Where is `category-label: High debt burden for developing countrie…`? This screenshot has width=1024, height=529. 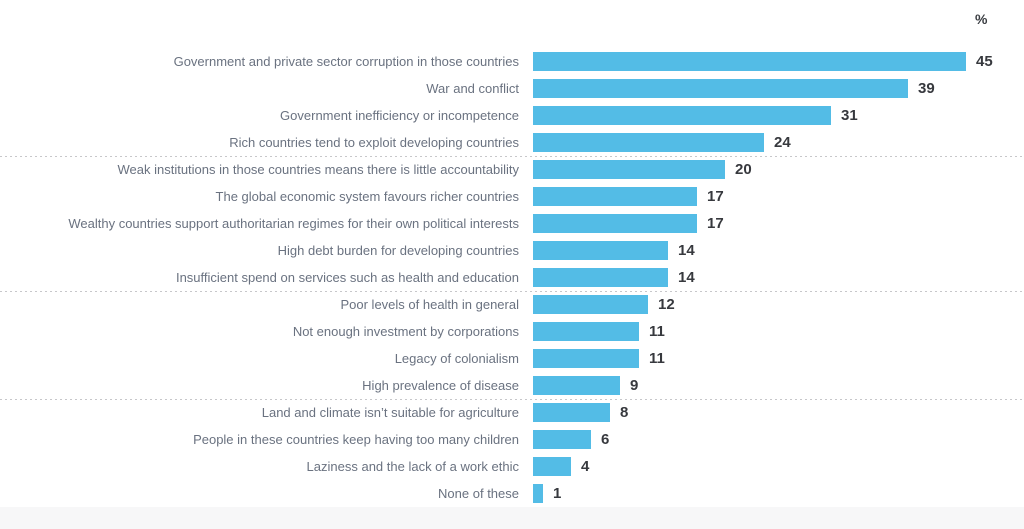 category-label: High debt burden for developing countrie… is located at coordinates (398, 250).